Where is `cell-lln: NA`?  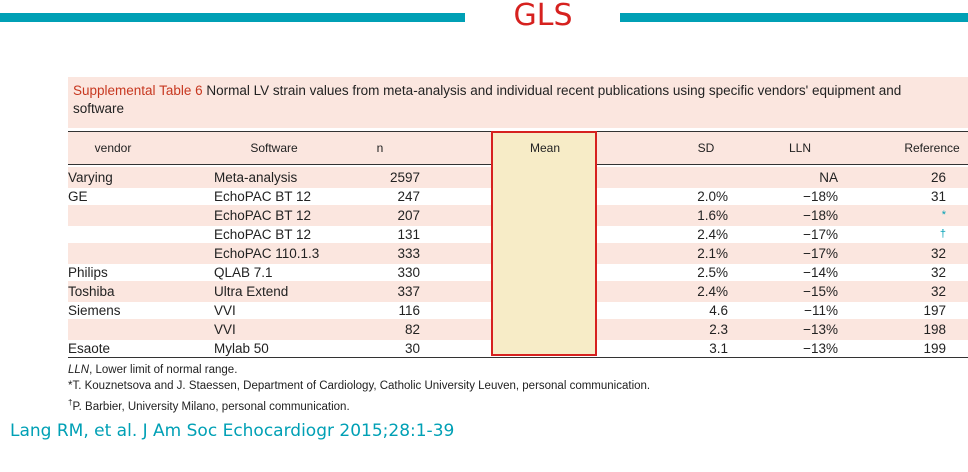
cell-lln: NA is located at coordinates (828, 177).